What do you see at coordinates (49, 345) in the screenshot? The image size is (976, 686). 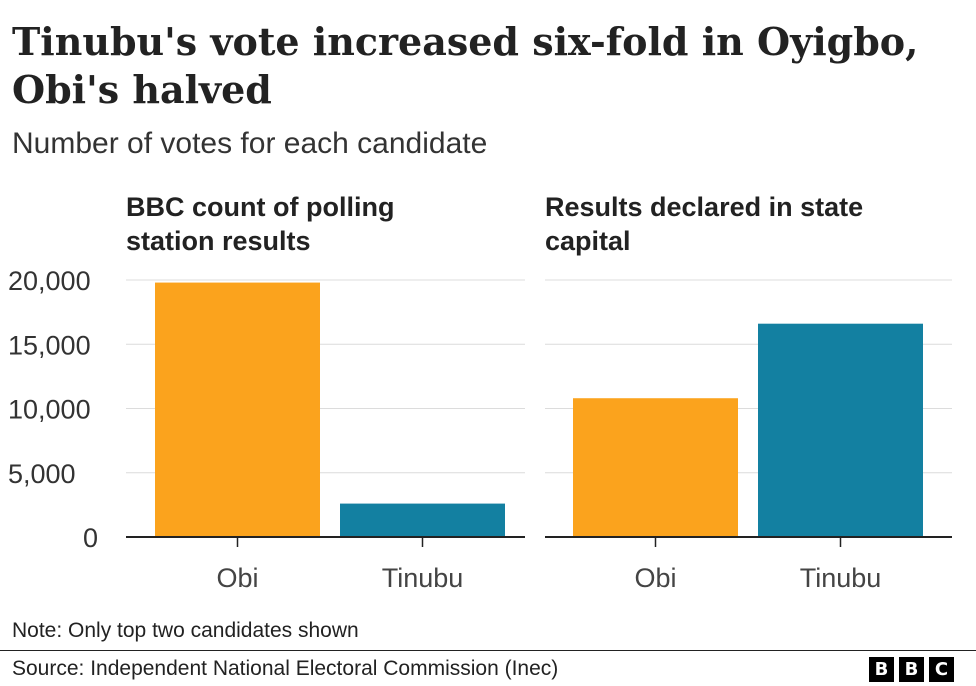 I see `y-tick-label: 15,000` at bounding box center [49, 345].